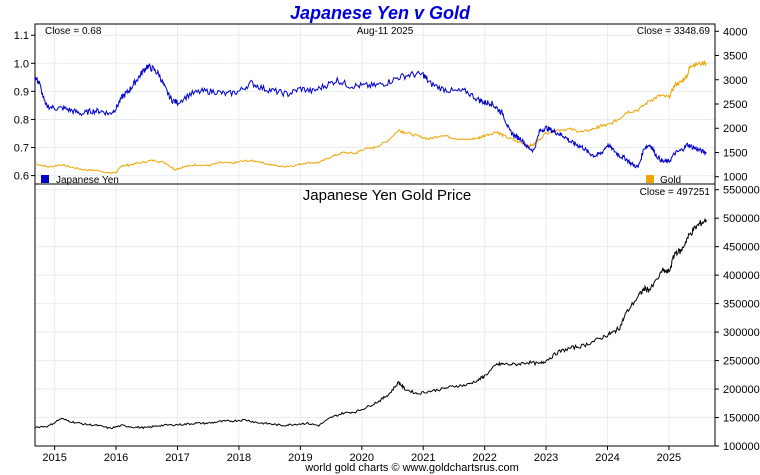 This screenshot has height=475, width=760. Describe the element at coordinates (741, 447) in the screenshot. I see `tick-label-right: 100000` at that location.